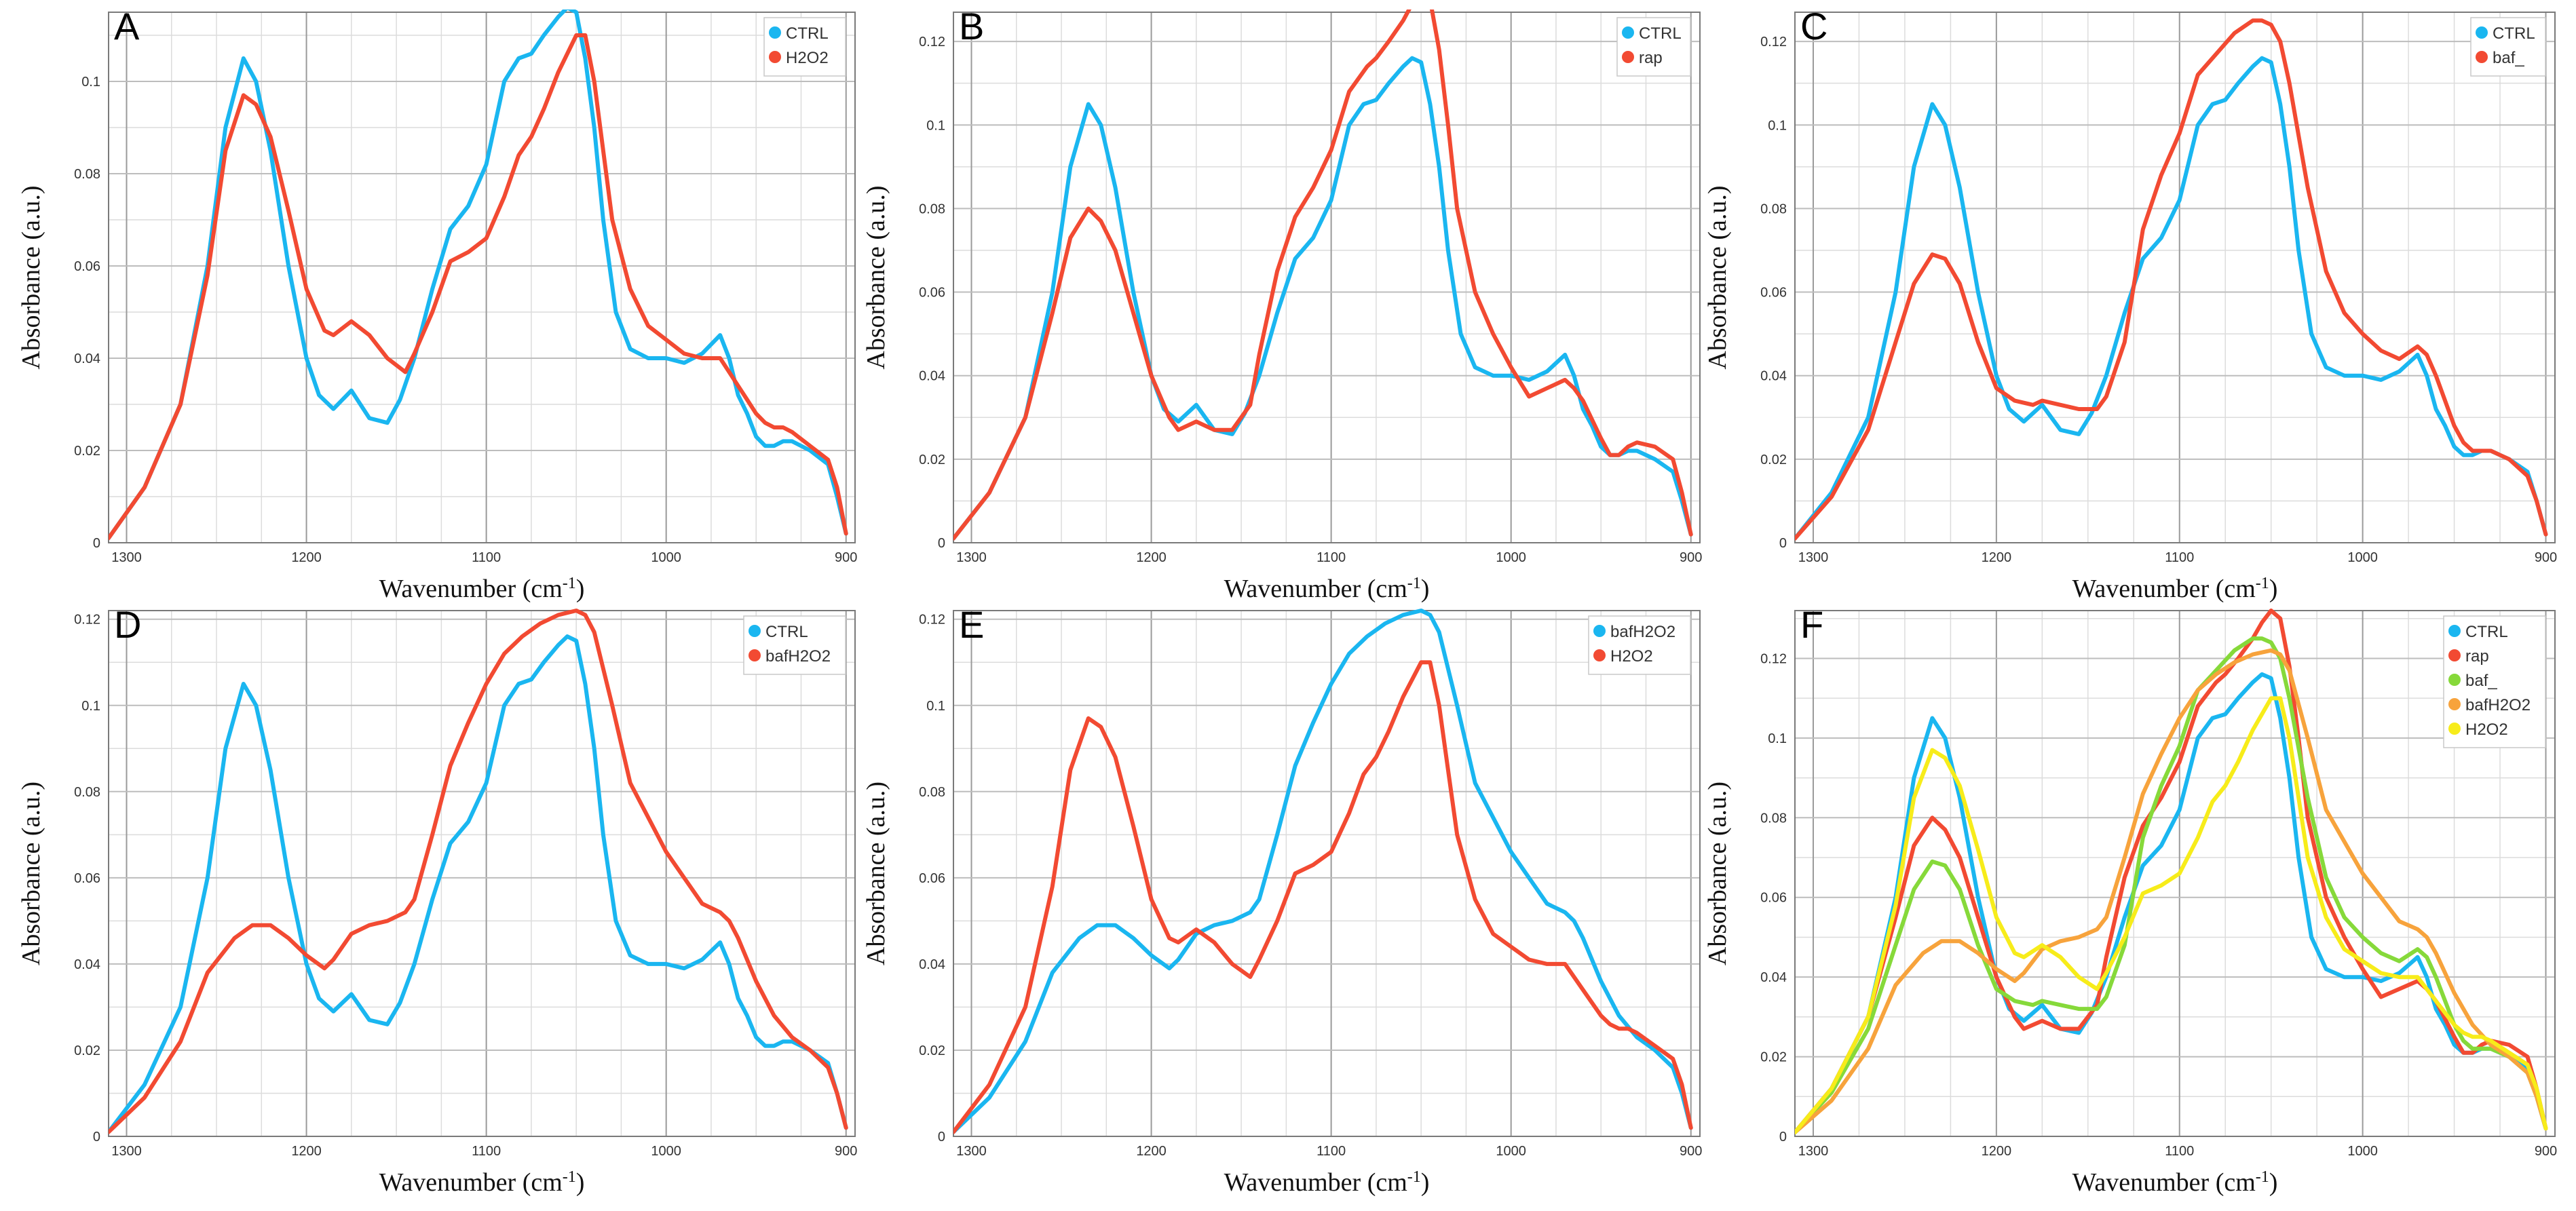 This screenshot has height=1211, width=2576. What do you see at coordinates (972, 625) in the screenshot?
I see `panel-label: E` at bounding box center [972, 625].